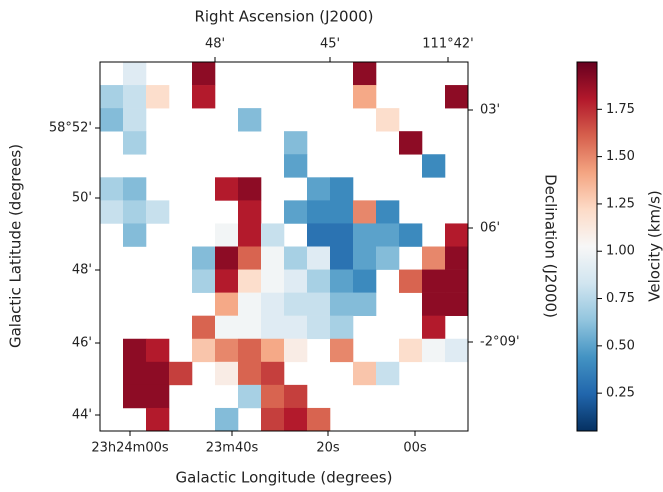 The width and height of the screenshot is (663, 492). Describe the element at coordinates (620, 251) in the screenshot. I see `colorbar-tick-label: 1.00` at that location.